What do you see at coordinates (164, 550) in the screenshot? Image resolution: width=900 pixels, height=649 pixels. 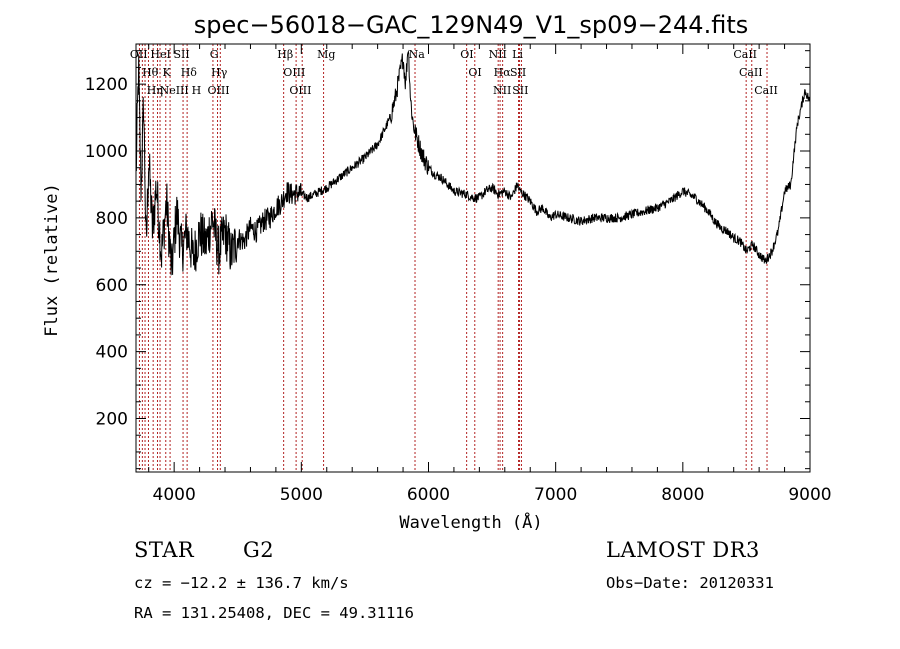 I see `object-class: STAR` at bounding box center [164, 550].